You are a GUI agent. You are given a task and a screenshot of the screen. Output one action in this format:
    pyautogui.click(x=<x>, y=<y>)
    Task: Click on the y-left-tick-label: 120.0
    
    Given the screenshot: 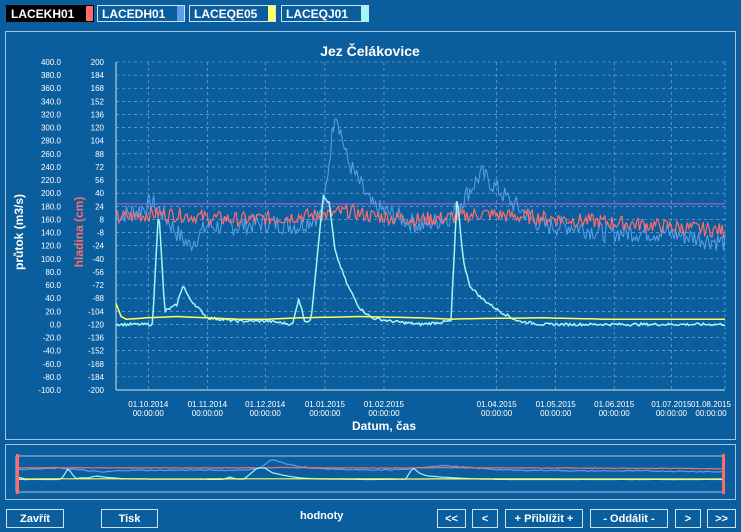 What is the action you would take?
    pyautogui.click(x=51, y=246)
    